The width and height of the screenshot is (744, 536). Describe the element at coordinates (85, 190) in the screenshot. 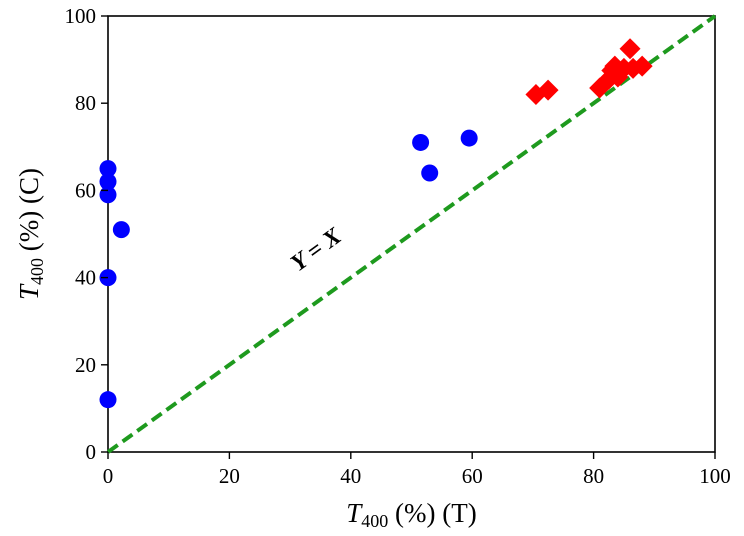

I see `y-tick-label: 60` at that location.